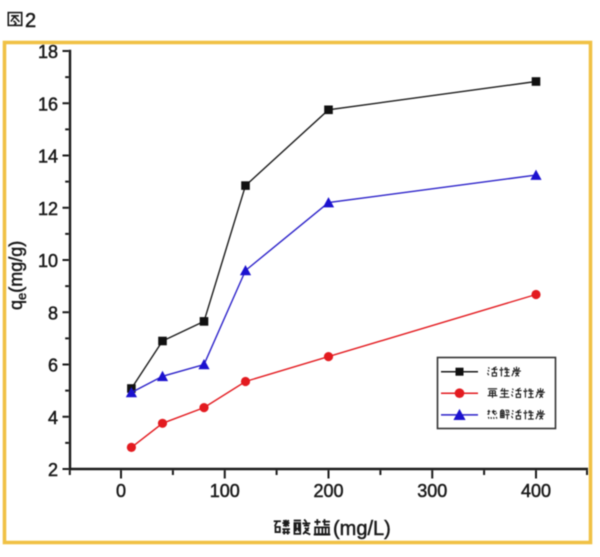  Describe the element at coordinates (48, 261) in the screenshot. I see `svg-text: 10` at that location.